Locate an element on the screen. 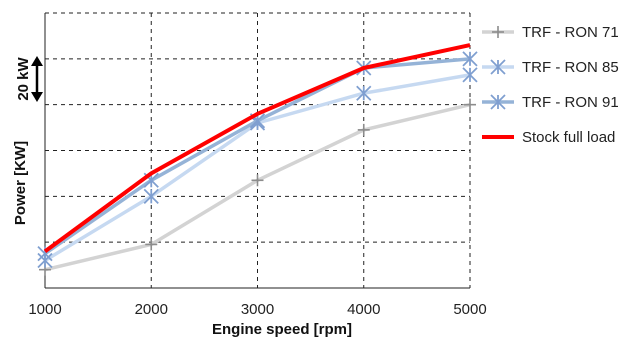 The image size is (630, 340). legend-label: Stock full load is located at coordinates (568, 137).